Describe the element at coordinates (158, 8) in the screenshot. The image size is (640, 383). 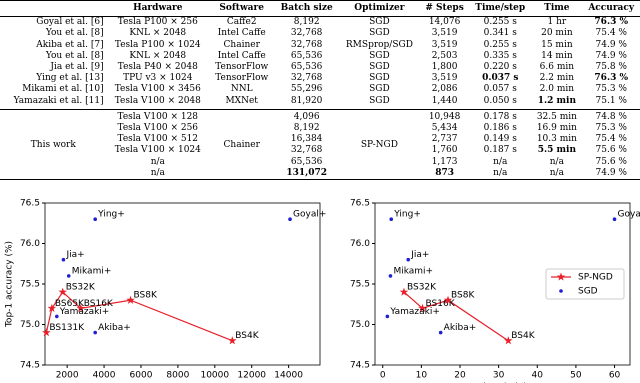
I see `header-cell: Hardware` at that location.